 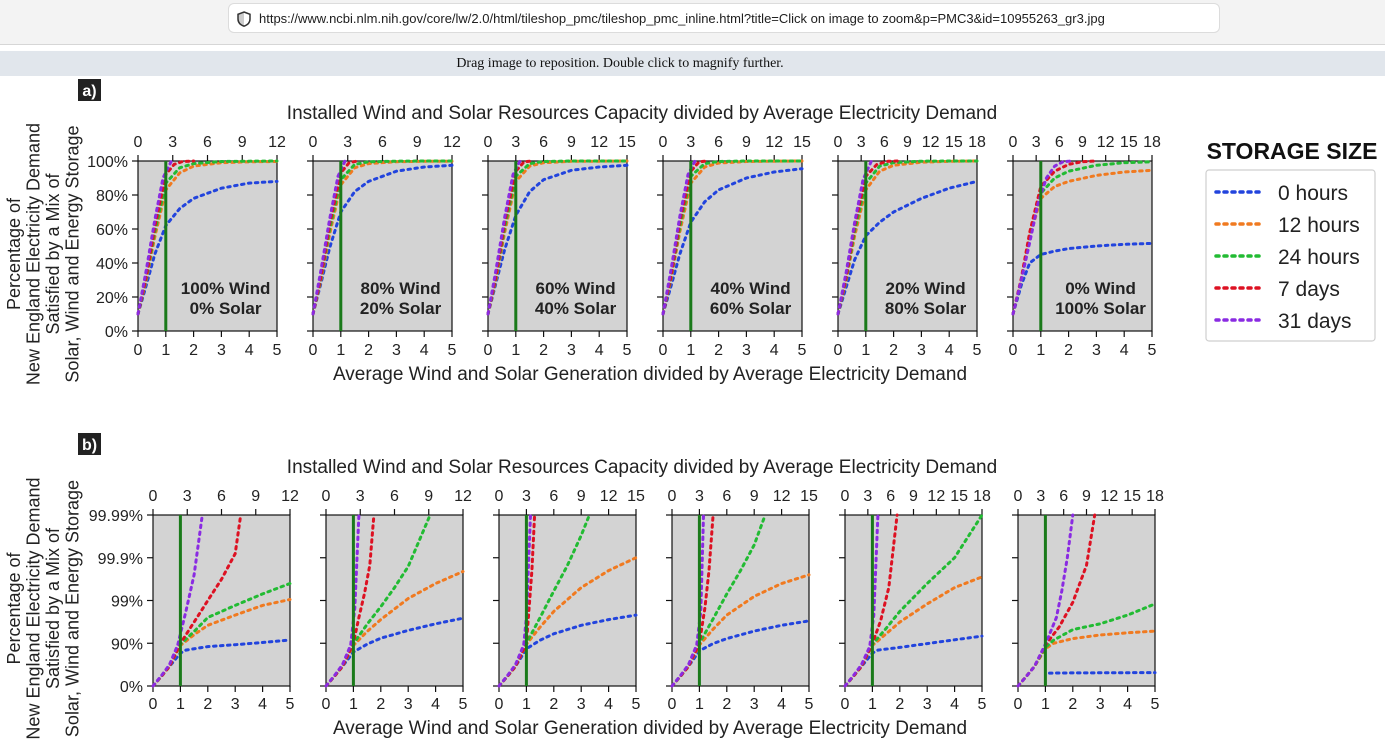 What do you see at coordinates (1309, 289) in the screenshot?
I see `legend-entry: 7 days` at bounding box center [1309, 289].